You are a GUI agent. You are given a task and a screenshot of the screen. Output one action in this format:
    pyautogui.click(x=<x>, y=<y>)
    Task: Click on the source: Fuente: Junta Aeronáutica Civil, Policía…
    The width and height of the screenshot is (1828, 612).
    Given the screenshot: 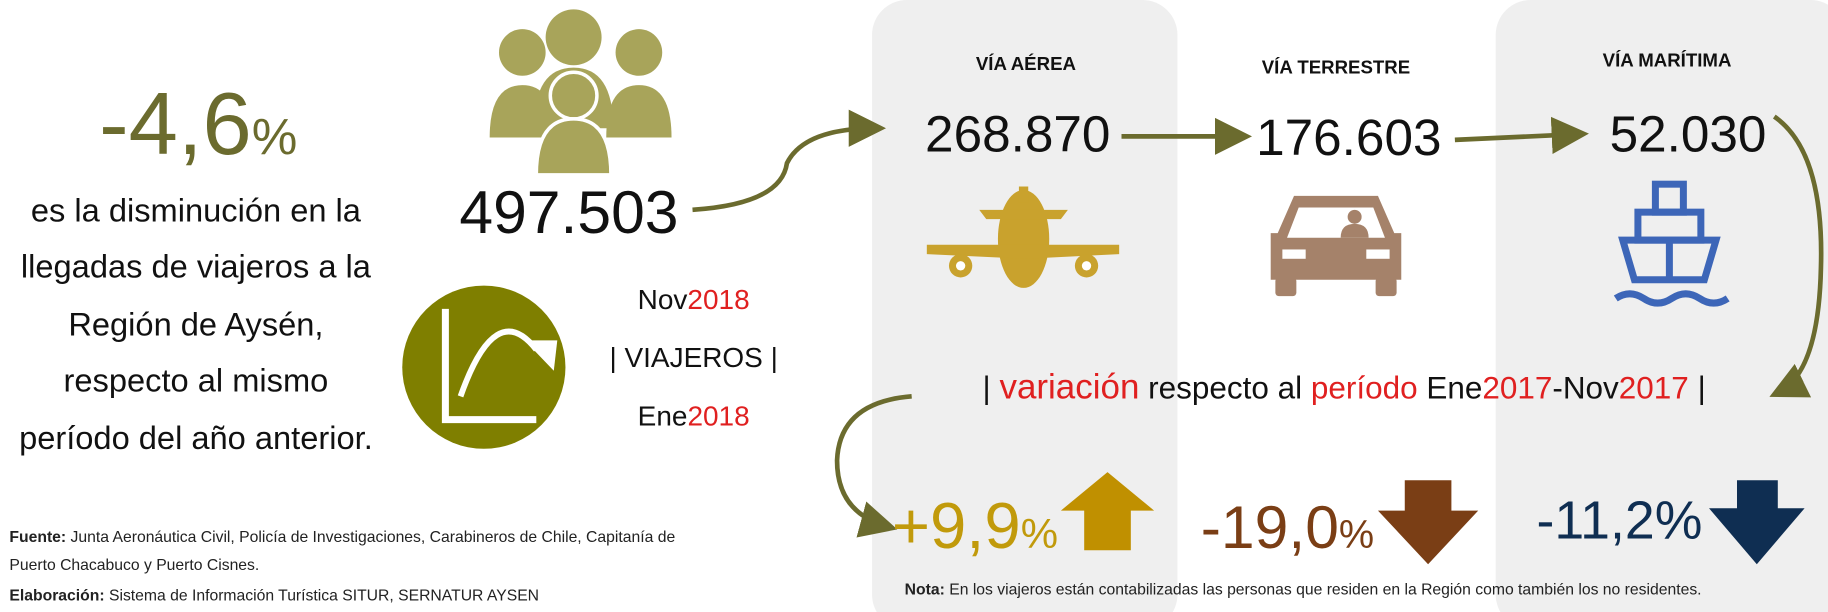 What is the action you would take?
    pyautogui.click(x=342, y=537)
    